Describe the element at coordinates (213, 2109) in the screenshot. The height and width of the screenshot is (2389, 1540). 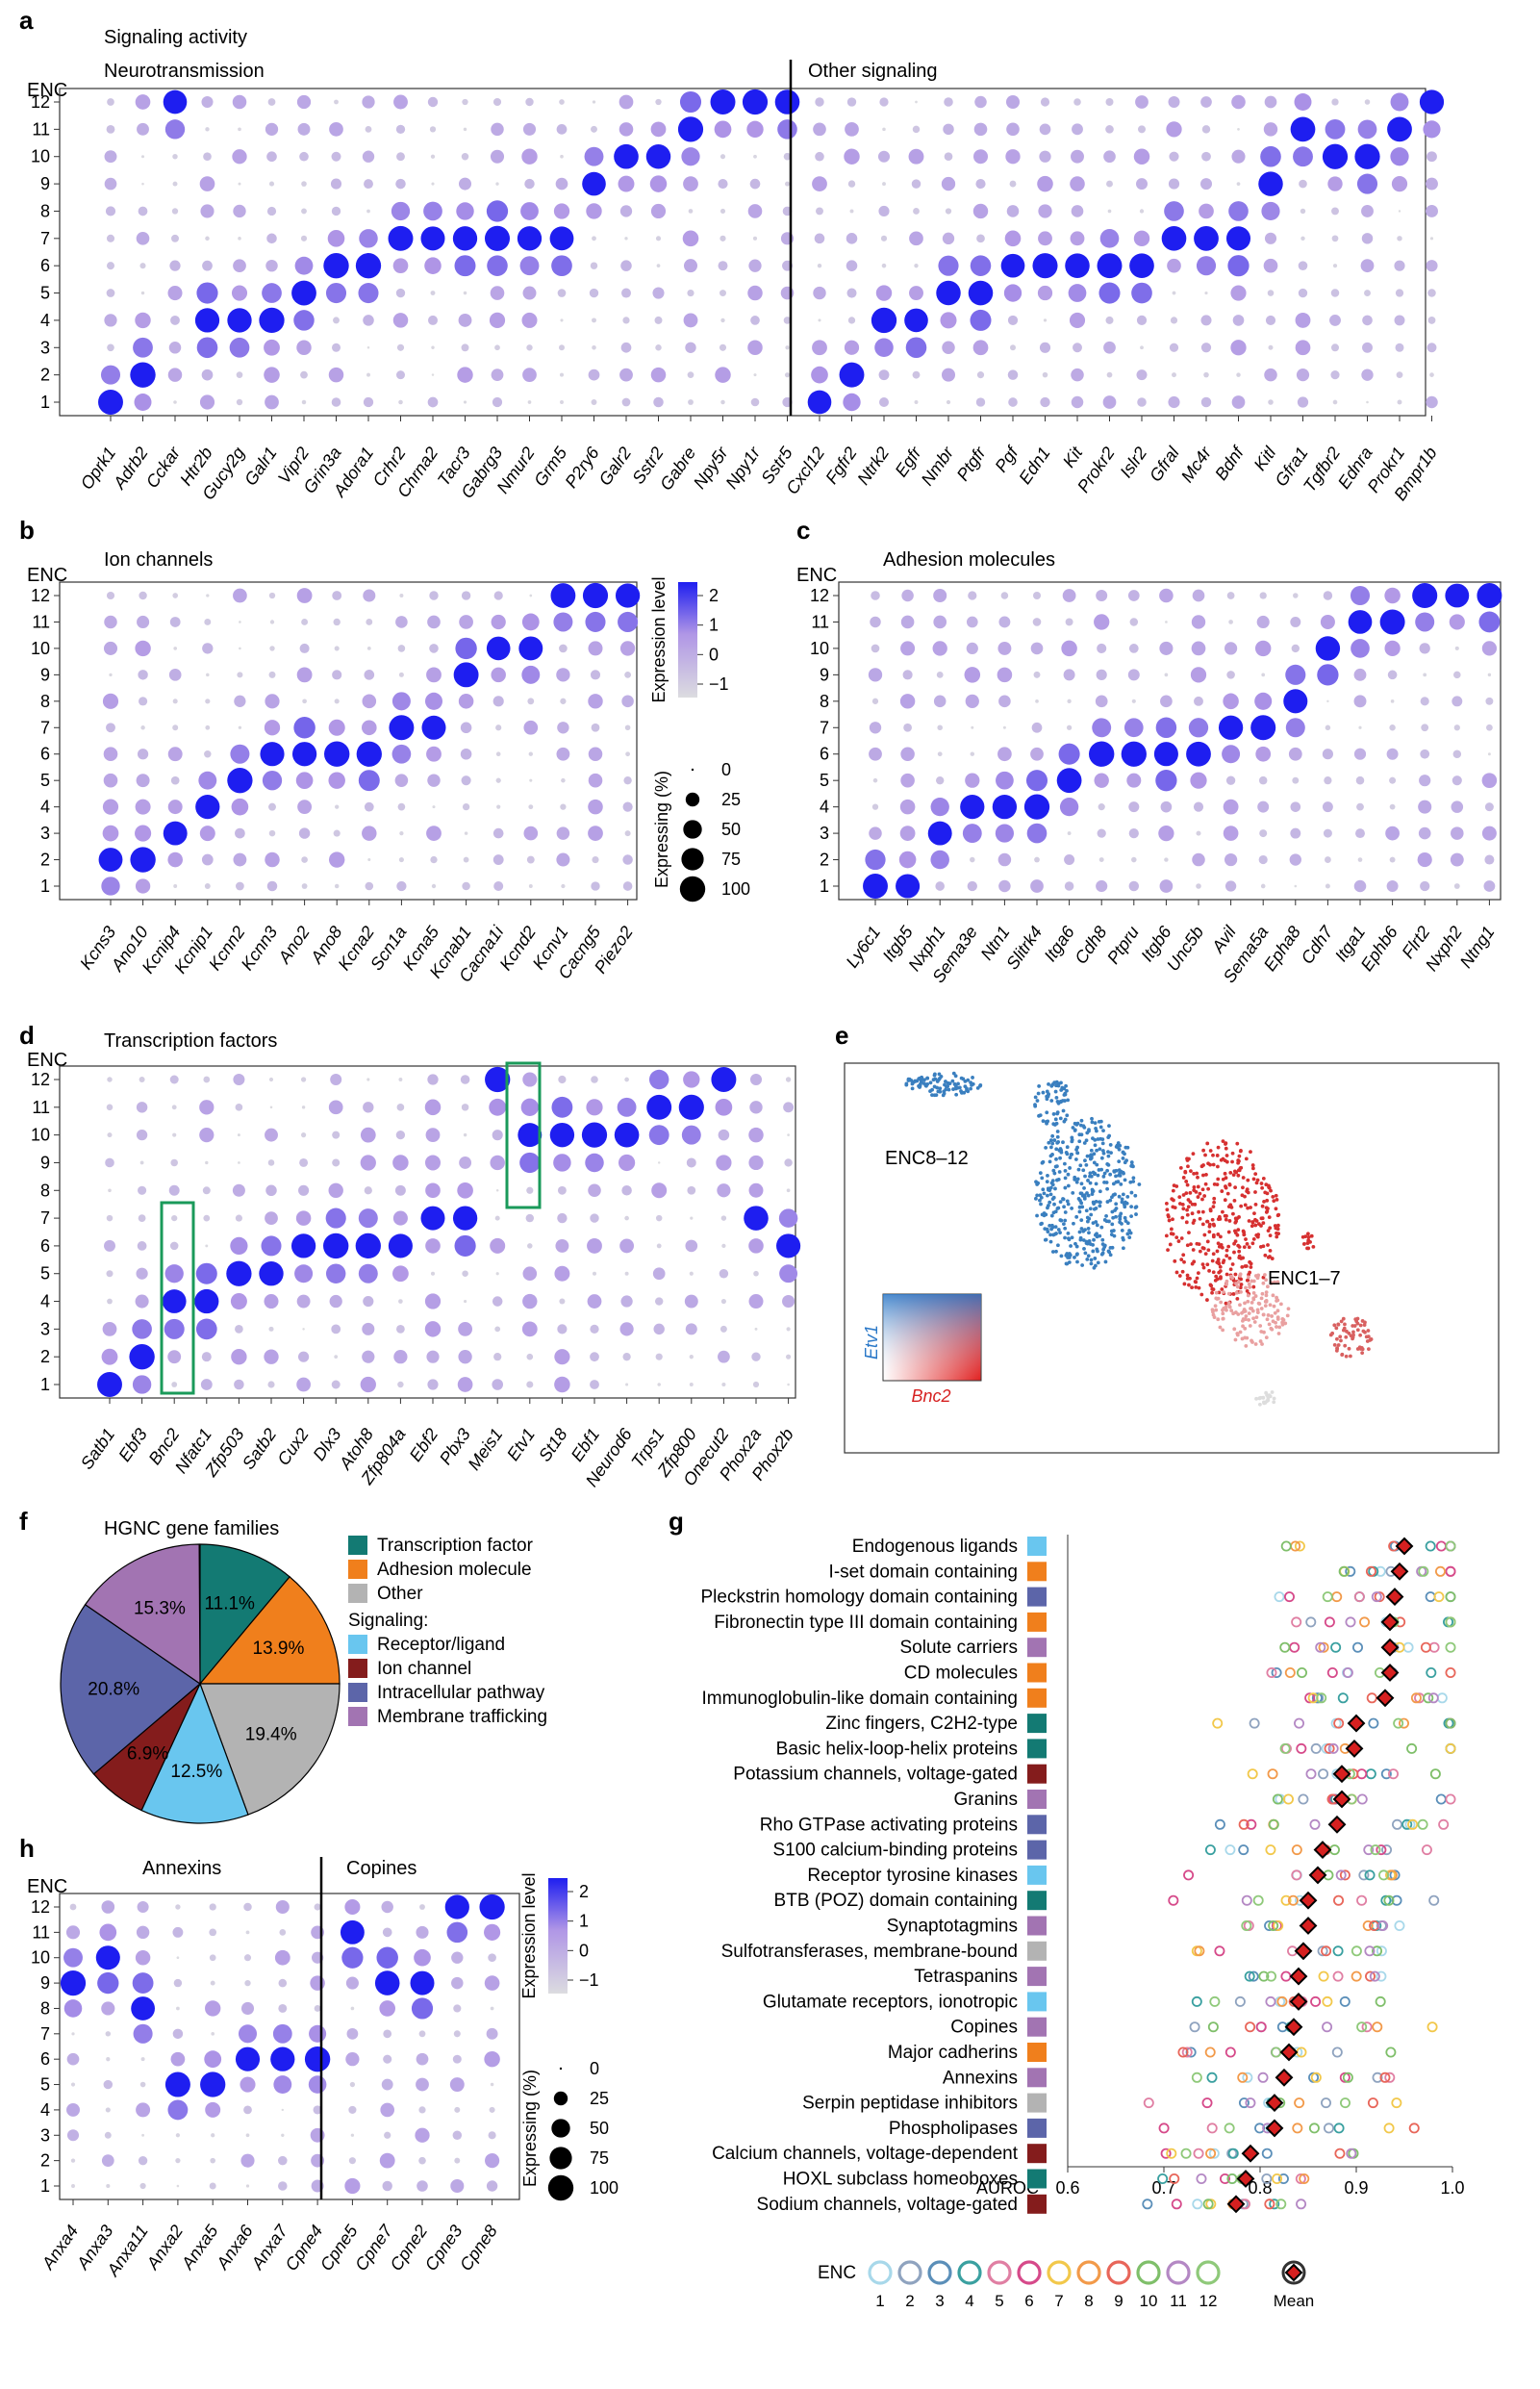
I see `dot-anxa5-enc4` at that location.